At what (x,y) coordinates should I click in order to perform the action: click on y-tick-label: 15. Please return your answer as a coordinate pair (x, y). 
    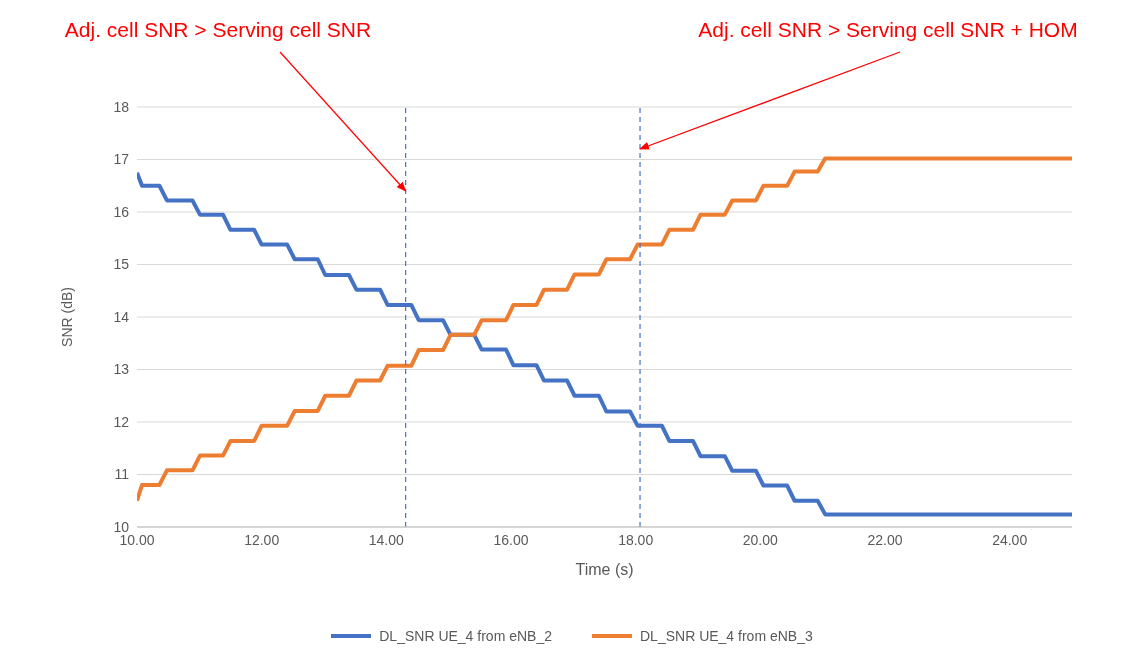
    Looking at the image, I should click on (121, 264).